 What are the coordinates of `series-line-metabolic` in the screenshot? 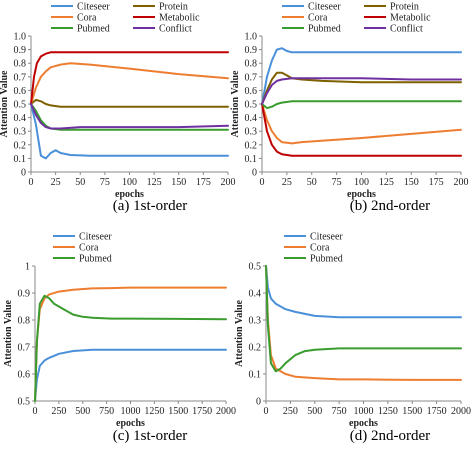 It's located at (129, 78).